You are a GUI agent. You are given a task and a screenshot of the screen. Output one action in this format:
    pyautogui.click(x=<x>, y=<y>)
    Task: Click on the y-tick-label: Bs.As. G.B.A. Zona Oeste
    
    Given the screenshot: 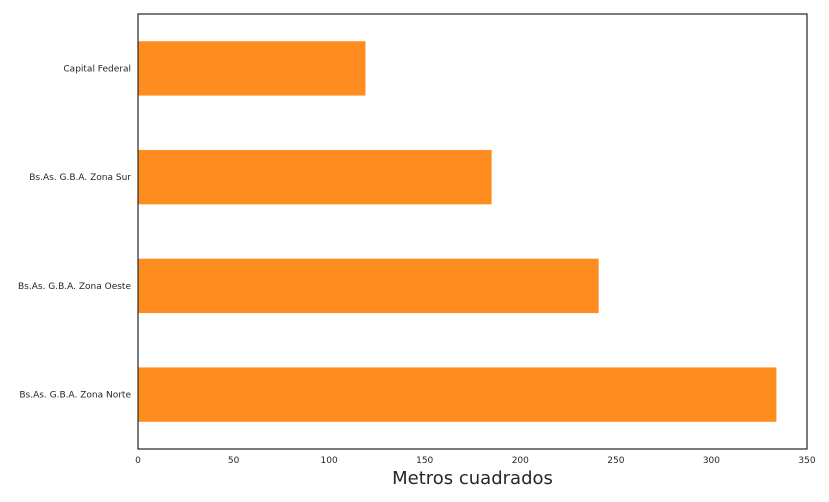 What is the action you would take?
    pyautogui.click(x=74, y=287)
    